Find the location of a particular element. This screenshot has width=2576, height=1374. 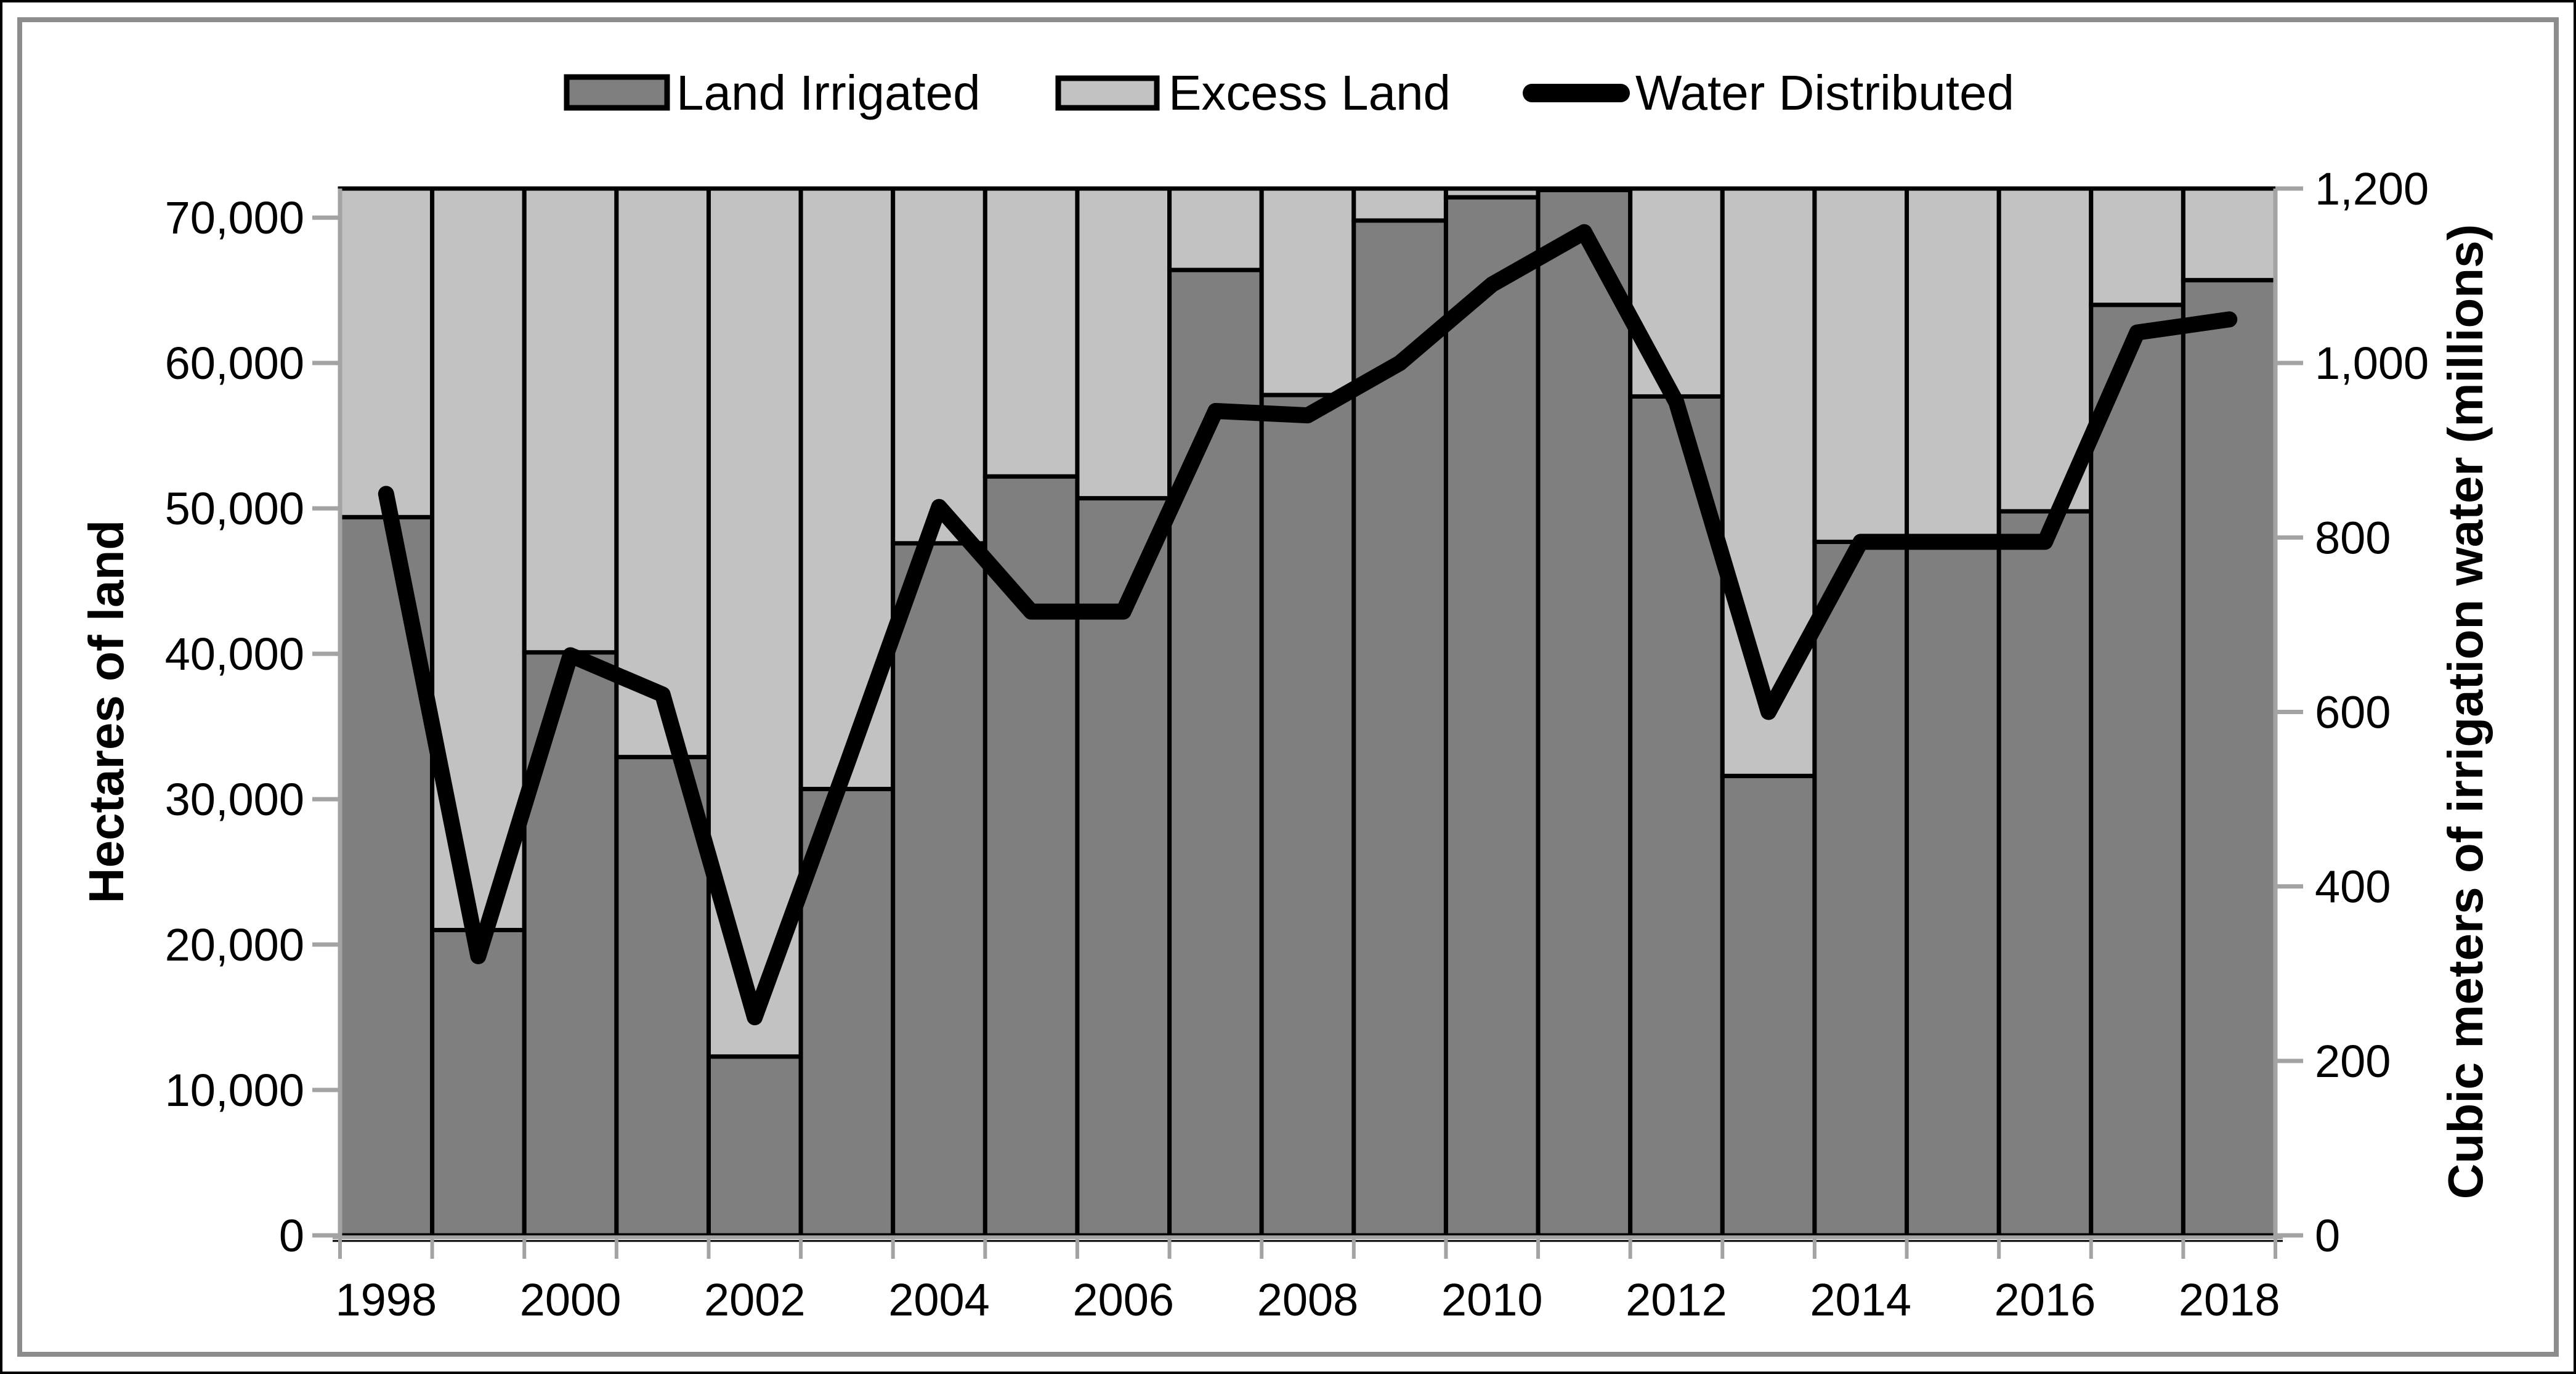

bar-land-irrigated-2018 is located at coordinates (2229, 758).